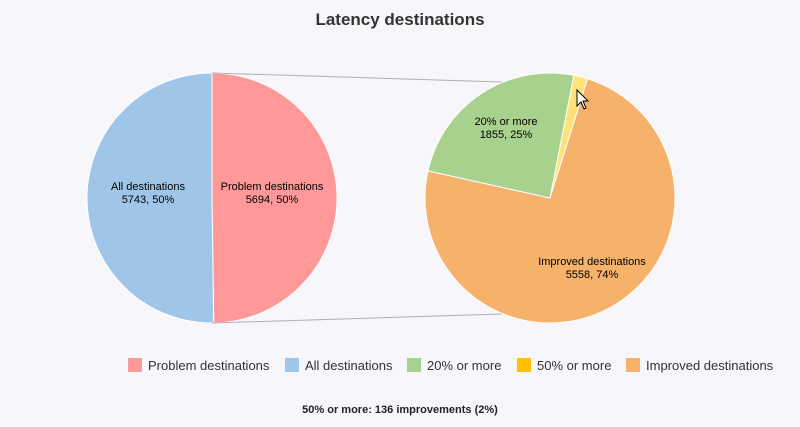 This screenshot has width=800, height=427. I want to click on slice-label-value: 5558, 74%, so click(592, 275).